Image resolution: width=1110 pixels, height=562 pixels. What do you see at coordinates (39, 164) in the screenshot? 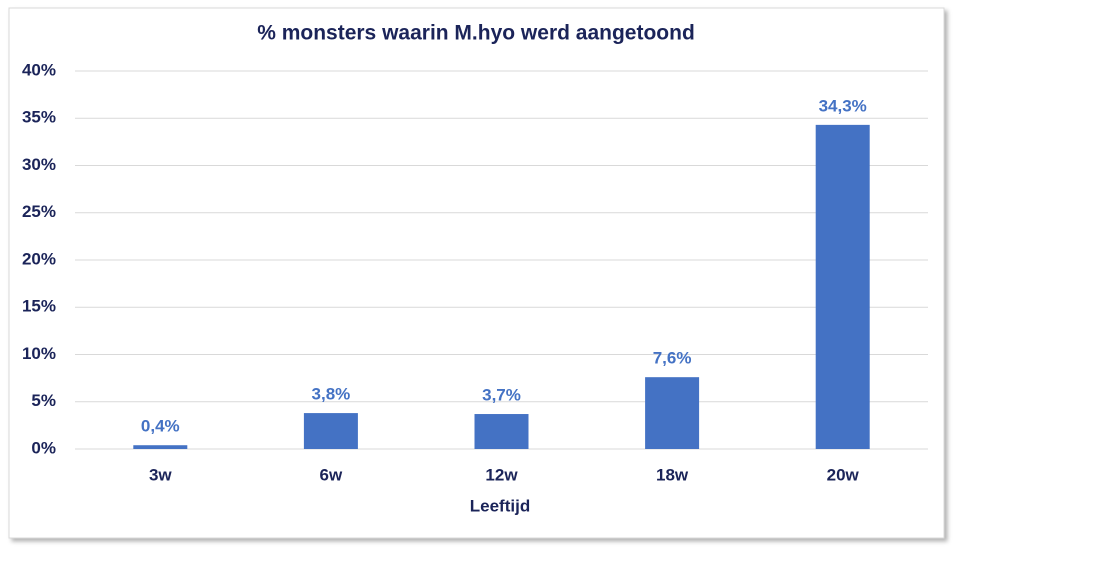
I see `y-tick-label: 30%` at bounding box center [39, 164].